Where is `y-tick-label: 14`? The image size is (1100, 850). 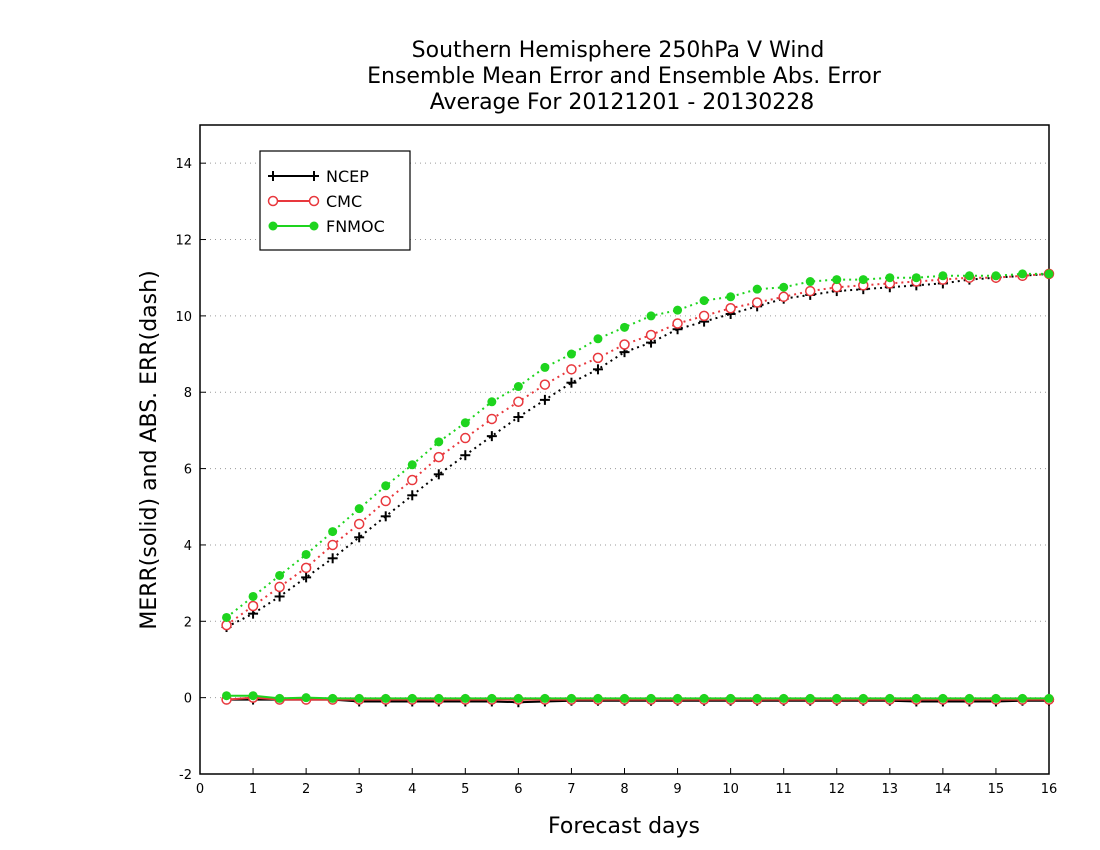 y-tick-label: 14 is located at coordinates (183, 164).